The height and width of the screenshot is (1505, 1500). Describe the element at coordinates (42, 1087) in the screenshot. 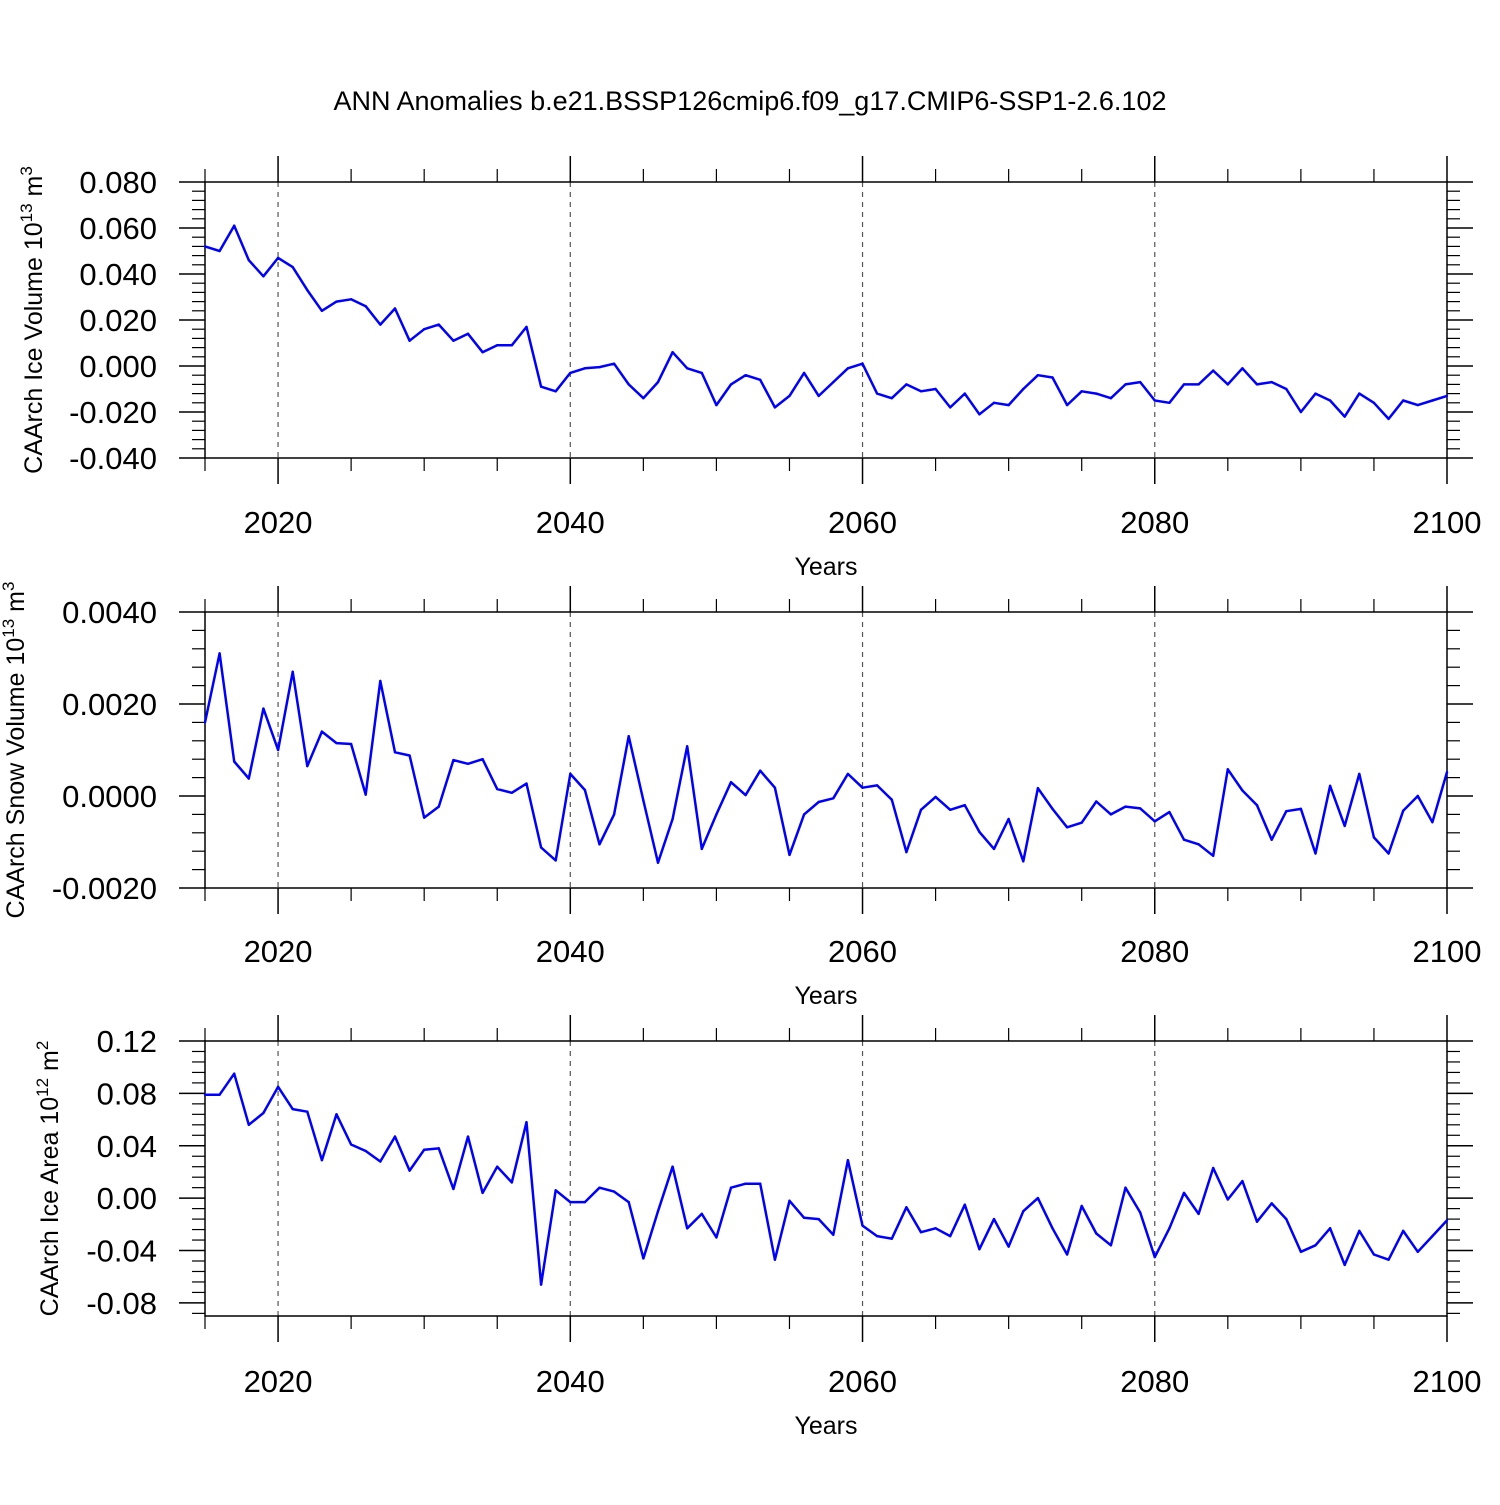

I see `y-axis-label-ylabel-exp: 12` at that location.